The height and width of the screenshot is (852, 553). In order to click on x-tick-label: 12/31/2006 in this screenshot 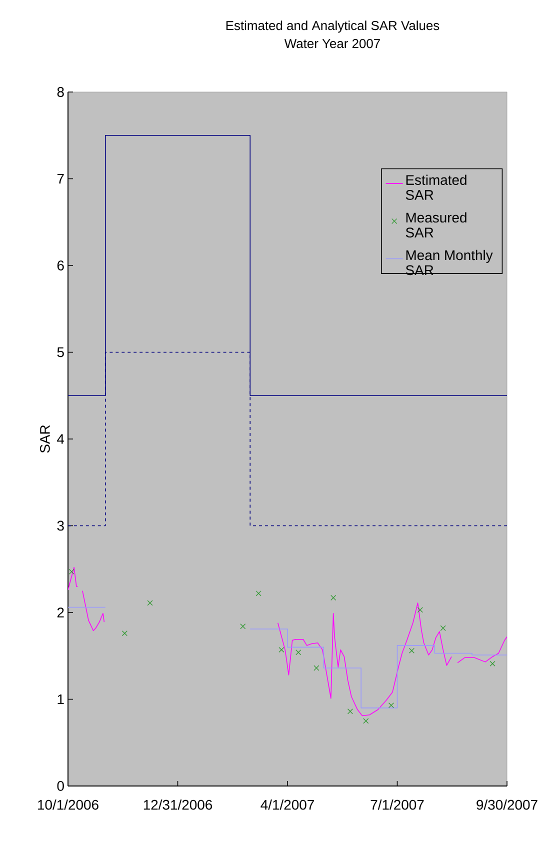, I will do `click(178, 805)`.